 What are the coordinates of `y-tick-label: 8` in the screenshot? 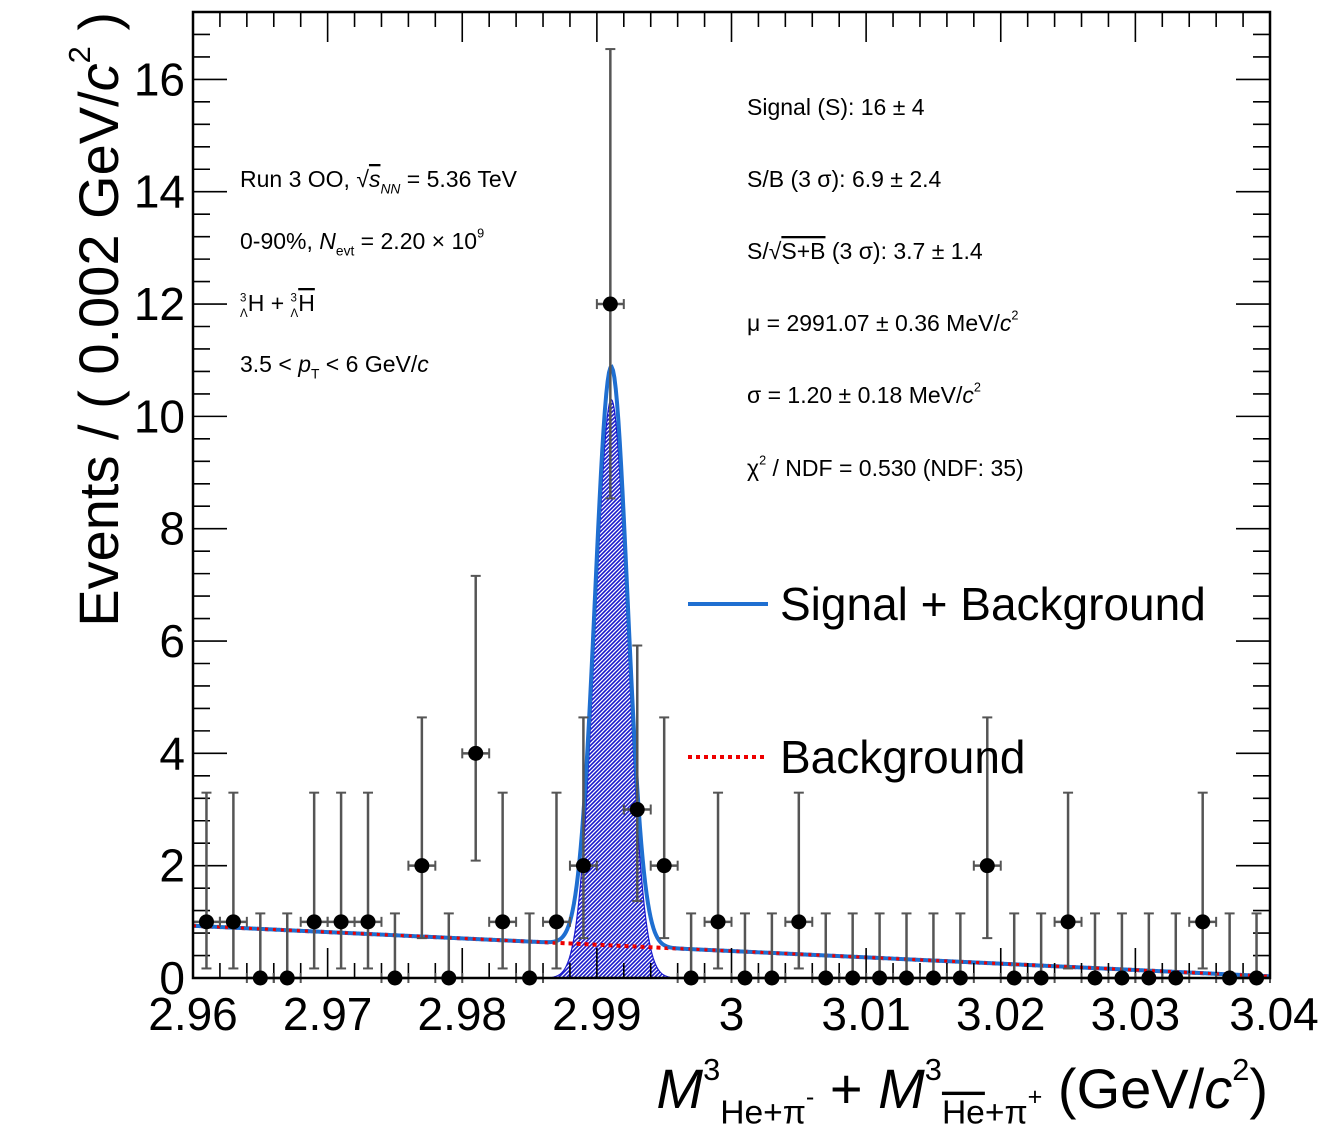 It's located at (172, 529).